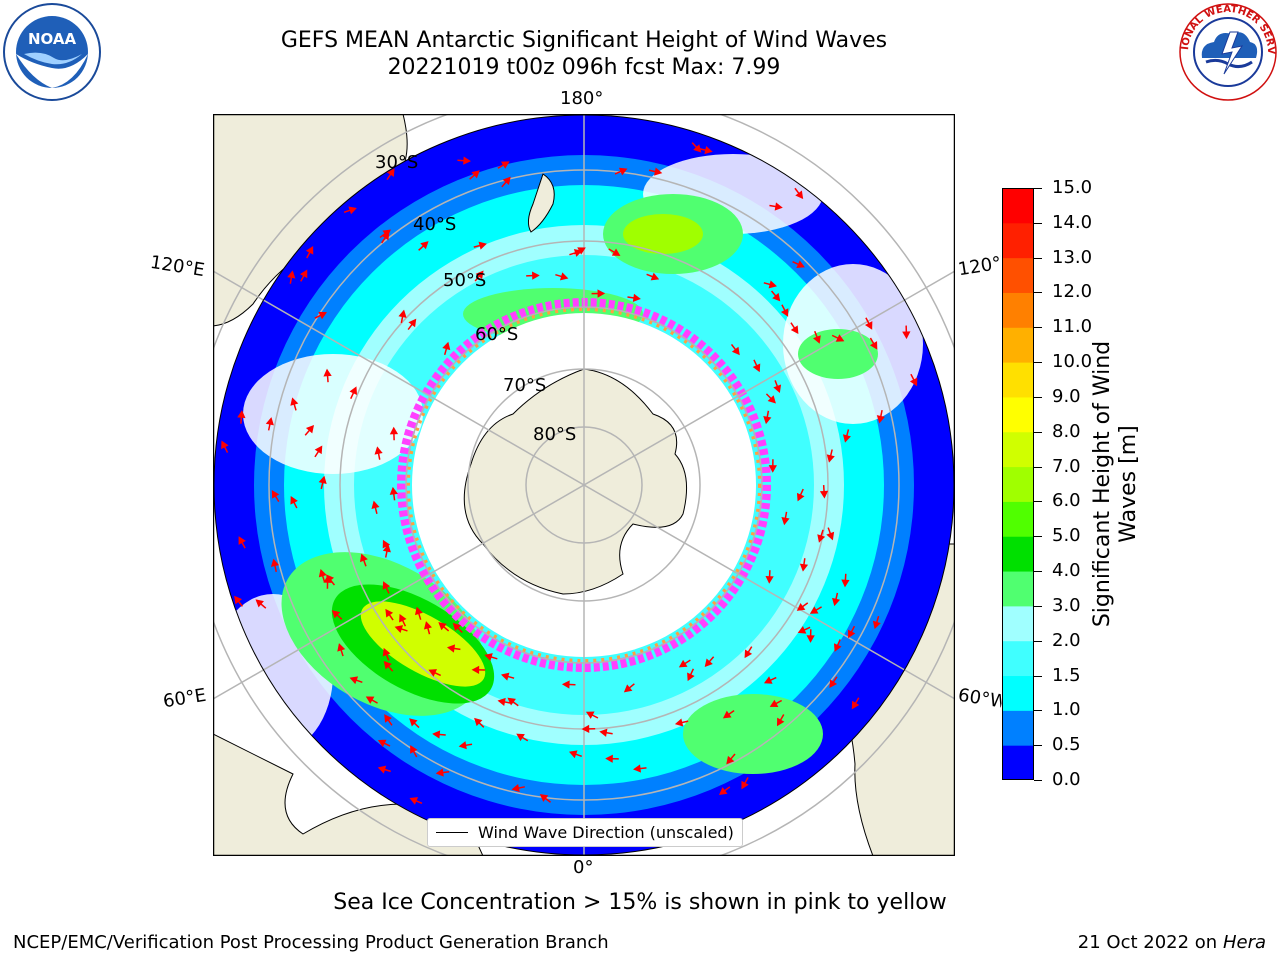 This screenshot has width=1280, height=960. What do you see at coordinates (525, 385) in the screenshot?
I see `lat-label-70s: 70°S` at bounding box center [525, 385].